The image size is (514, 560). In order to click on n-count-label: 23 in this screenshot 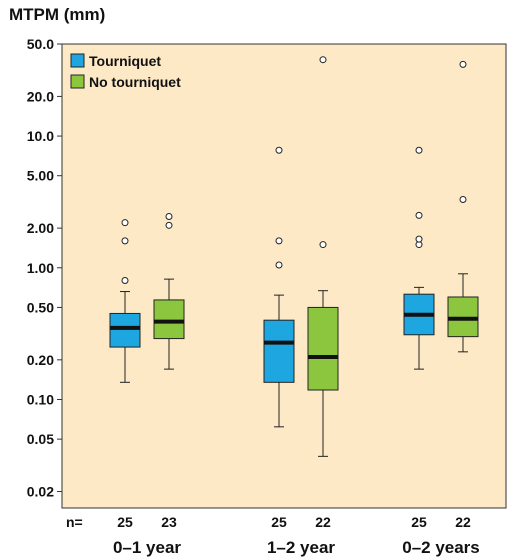, I will do `click(169, 522)`.